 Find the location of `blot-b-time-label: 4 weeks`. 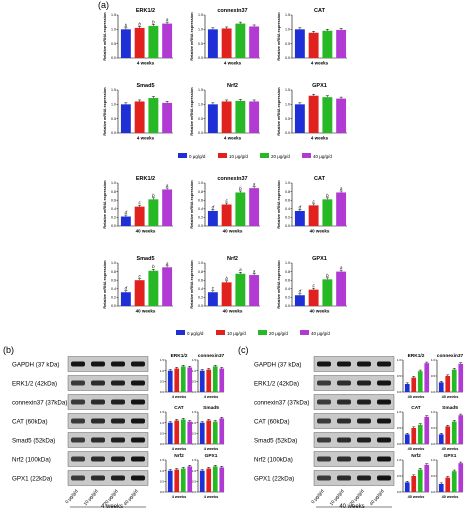

blot-b-time-label: 4 weeks is located at coordinates (112, 507).